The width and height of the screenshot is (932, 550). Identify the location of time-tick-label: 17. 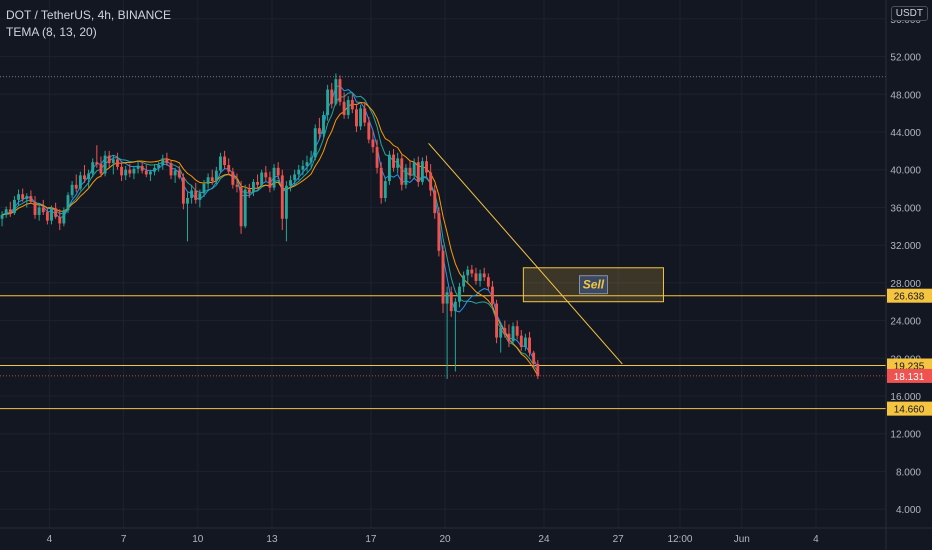
(371, 539).